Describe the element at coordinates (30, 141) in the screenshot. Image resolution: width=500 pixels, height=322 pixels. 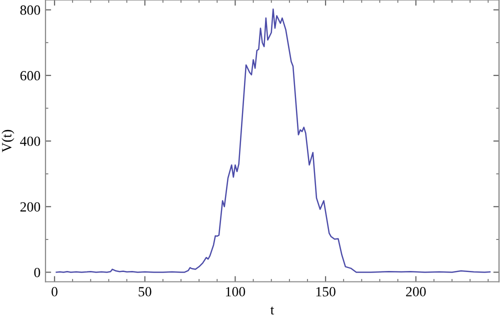
I see `y-tick-label: 400` at that location.